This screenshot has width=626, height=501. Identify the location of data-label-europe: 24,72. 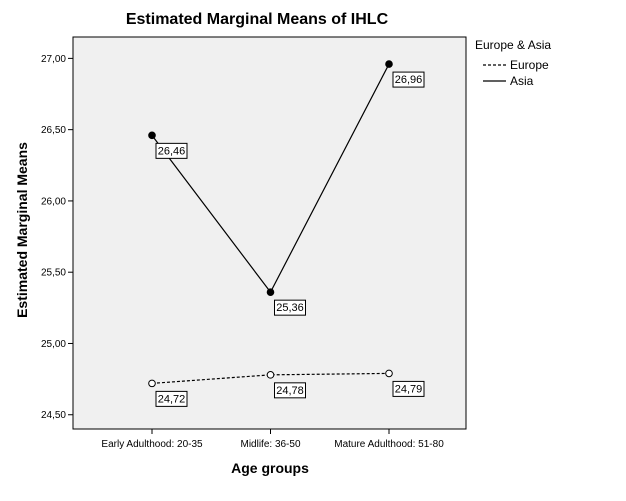
(172, 399).